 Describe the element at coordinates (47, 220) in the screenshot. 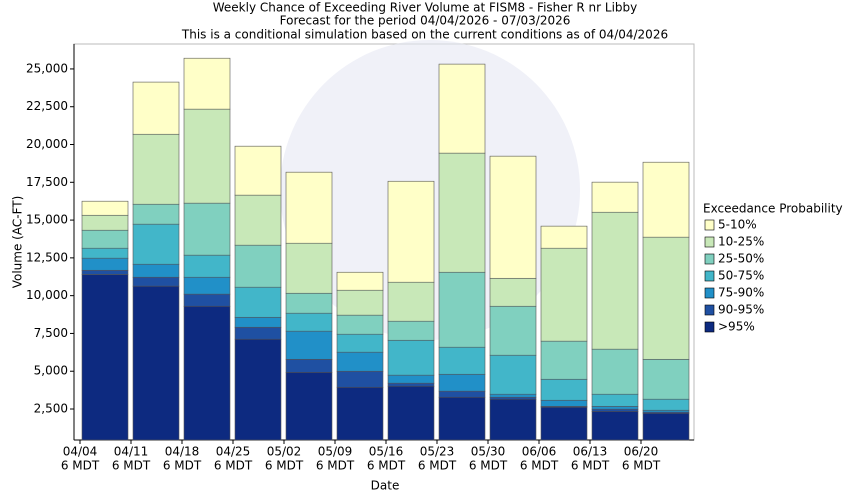

I see `y-tick-label: 15,000` at that location.